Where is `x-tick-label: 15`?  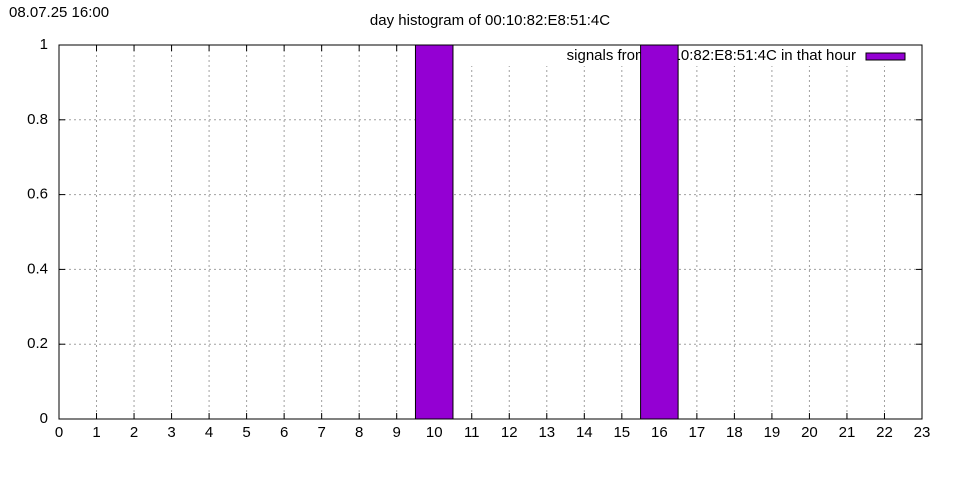 x-tick-label: 15 is located at coordinates (621, 432).